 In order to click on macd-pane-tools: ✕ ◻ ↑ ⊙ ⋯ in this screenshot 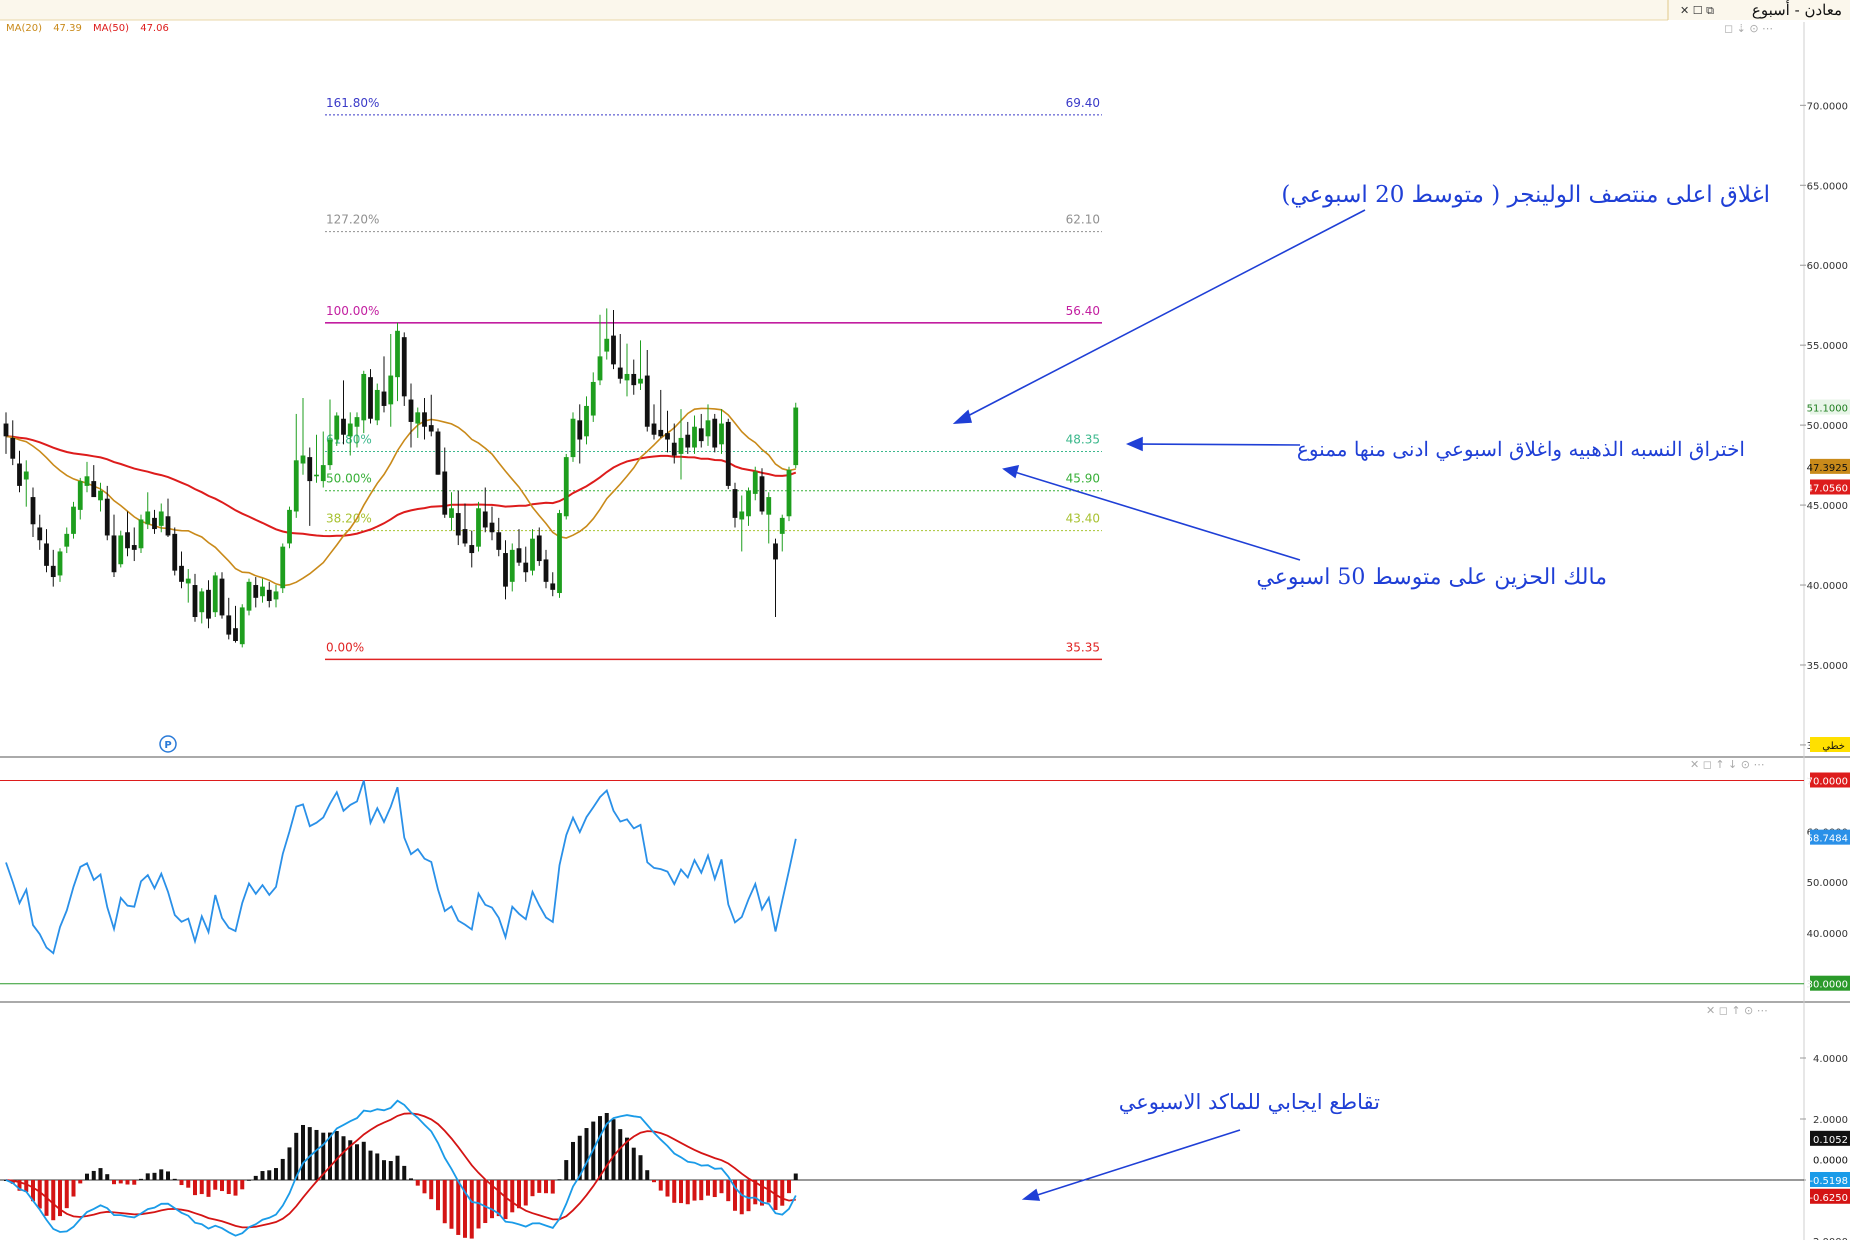, I will do `click(1737, 1010)`.